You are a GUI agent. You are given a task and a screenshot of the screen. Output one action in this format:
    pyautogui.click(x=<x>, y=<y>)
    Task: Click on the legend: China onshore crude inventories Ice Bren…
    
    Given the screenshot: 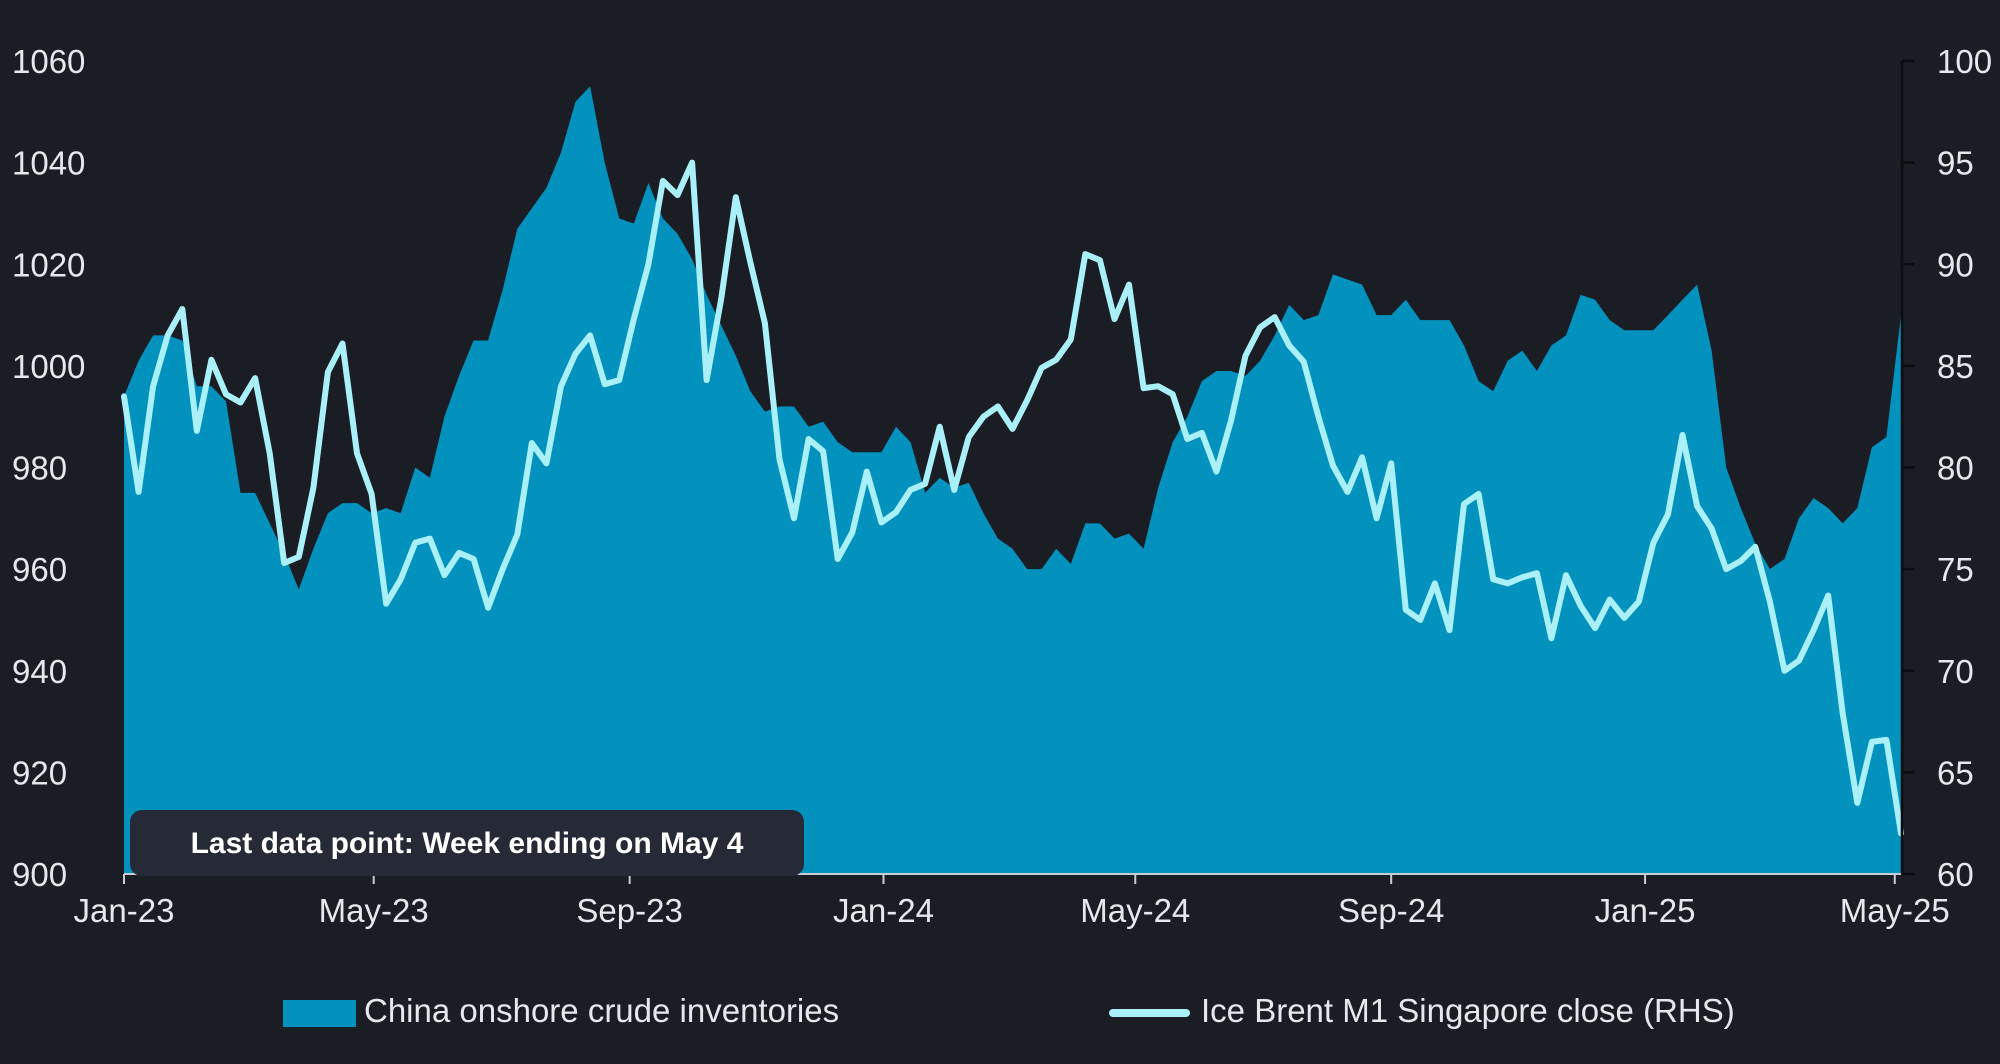 What is the action you would take?
    pyautogui.click(x=1009, y=1010)
    